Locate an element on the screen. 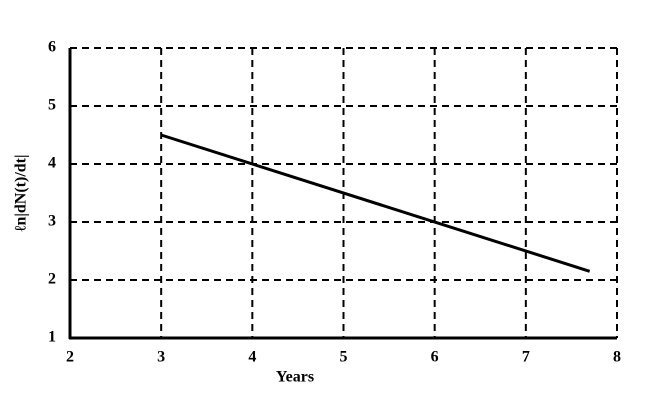 Image resolution: width=671 pixels, height=412 pixels. y-tick-label: 5 is located at coordinates (52, 105).